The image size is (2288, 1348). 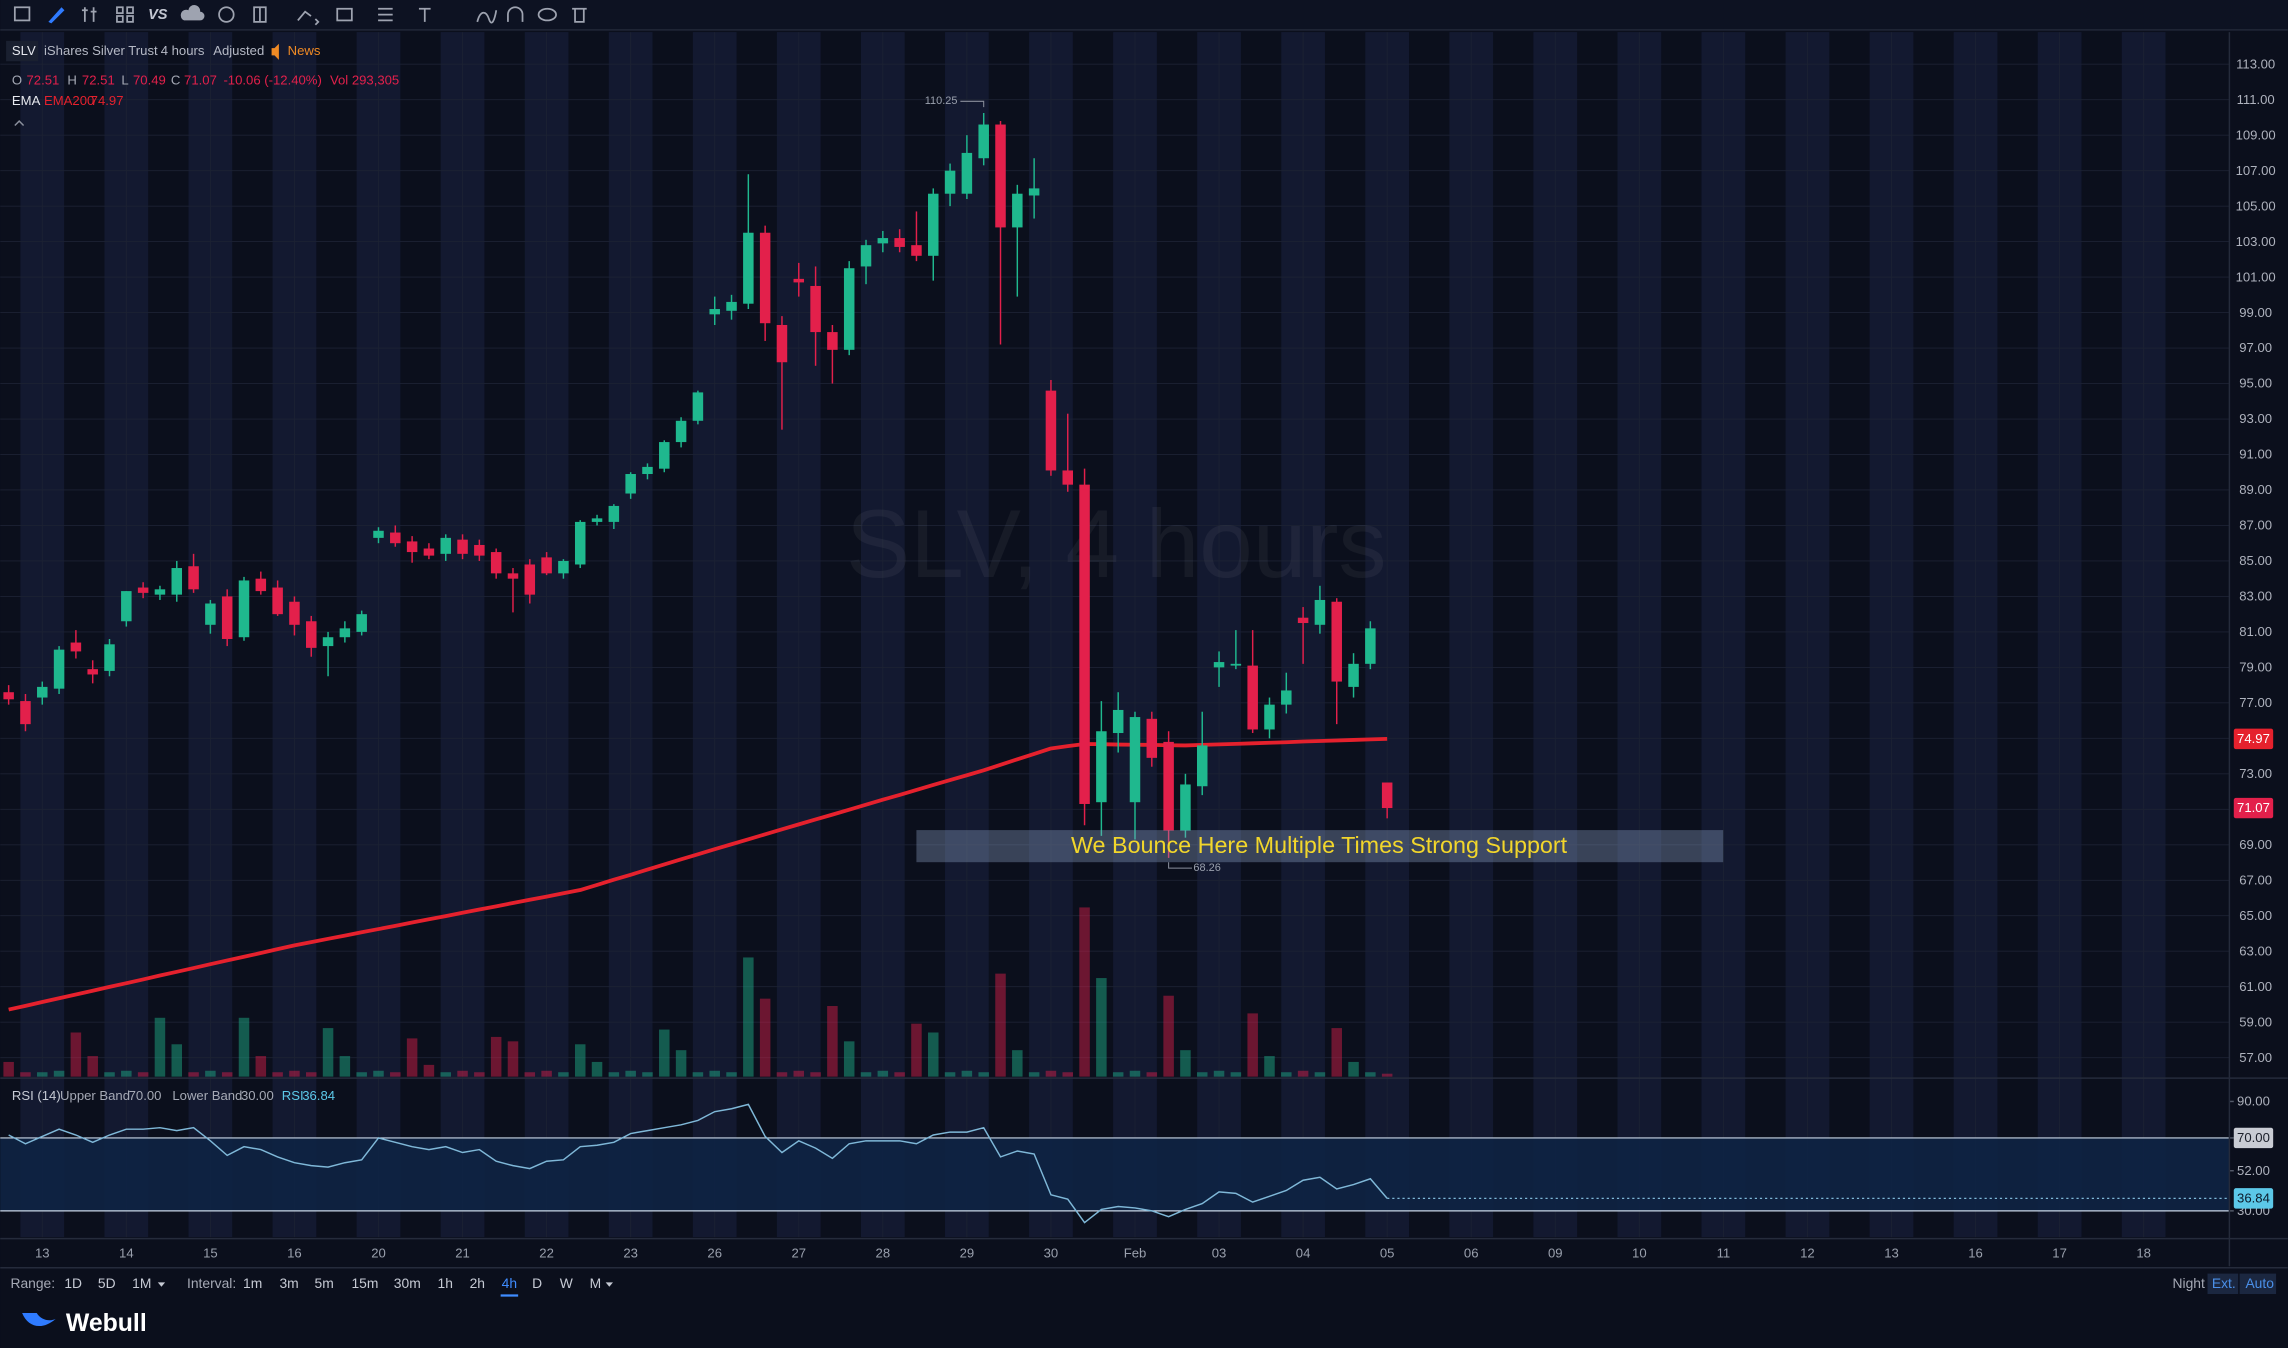 I want to click on interval-option: 5m, so click(x=323, y=1283).